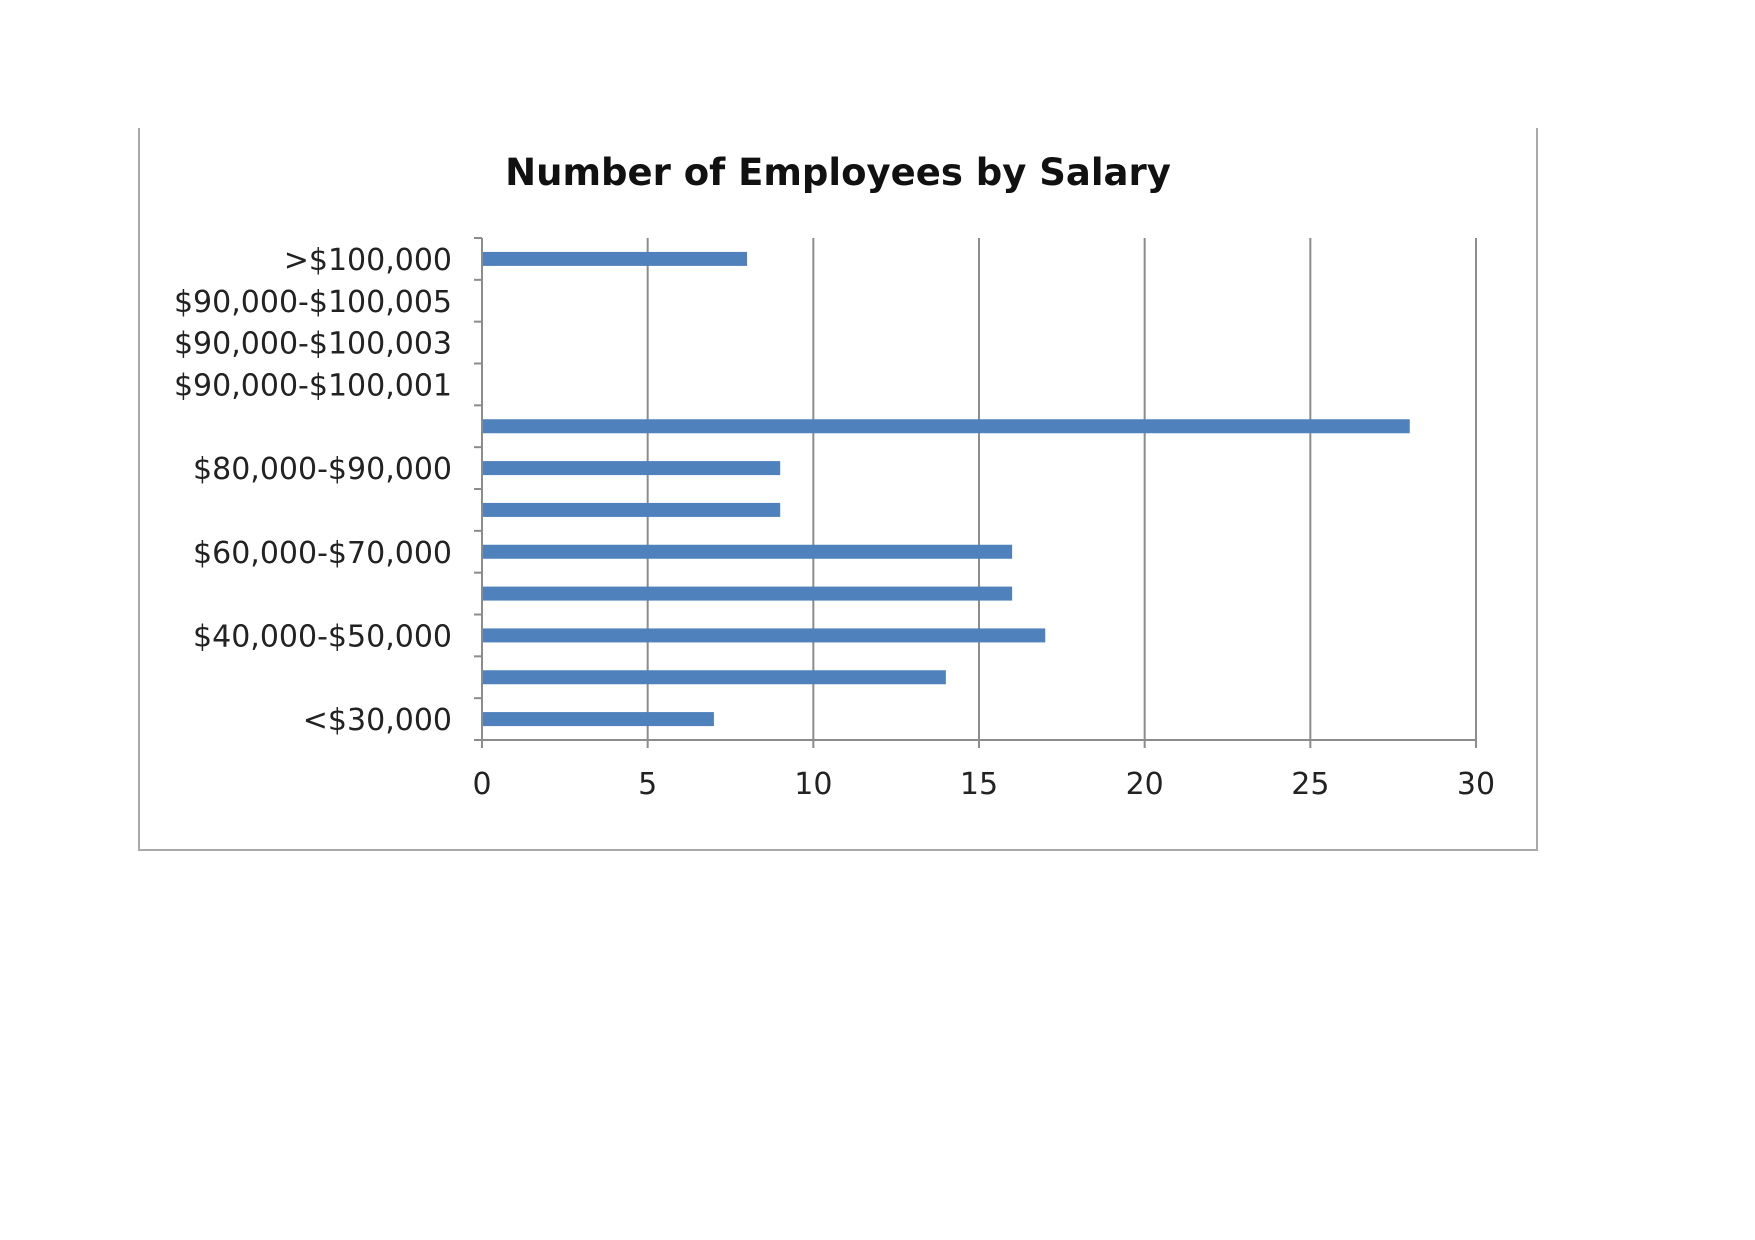  Describe the element at coordinates (322, 469) in the screenshot. I see `category-label: $80,000-$90,000` at that location.